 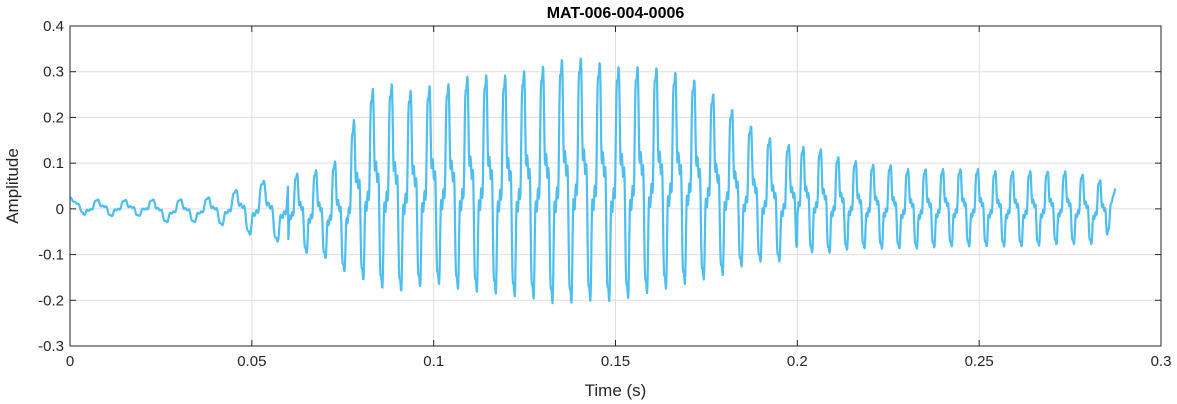 I want to click on y-tick-label: 0, so click(x=60, y=209).